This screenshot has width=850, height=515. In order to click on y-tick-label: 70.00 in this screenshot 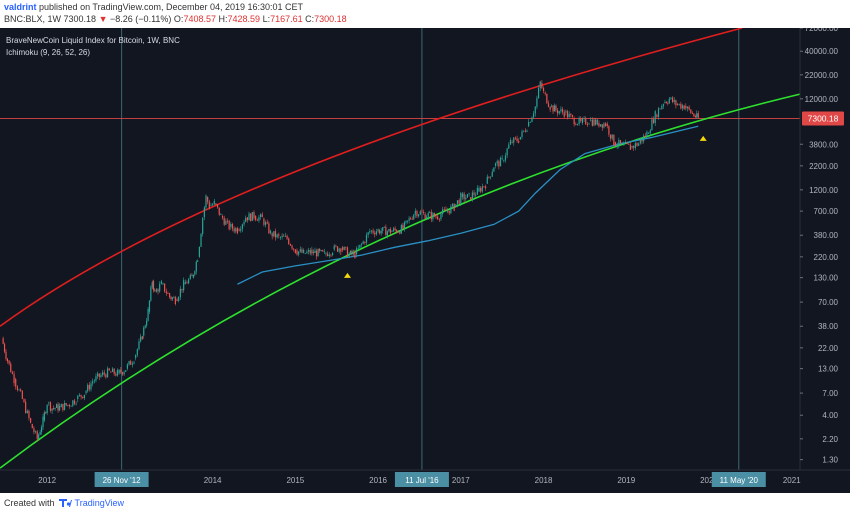, I will do `click(828, 302)`.